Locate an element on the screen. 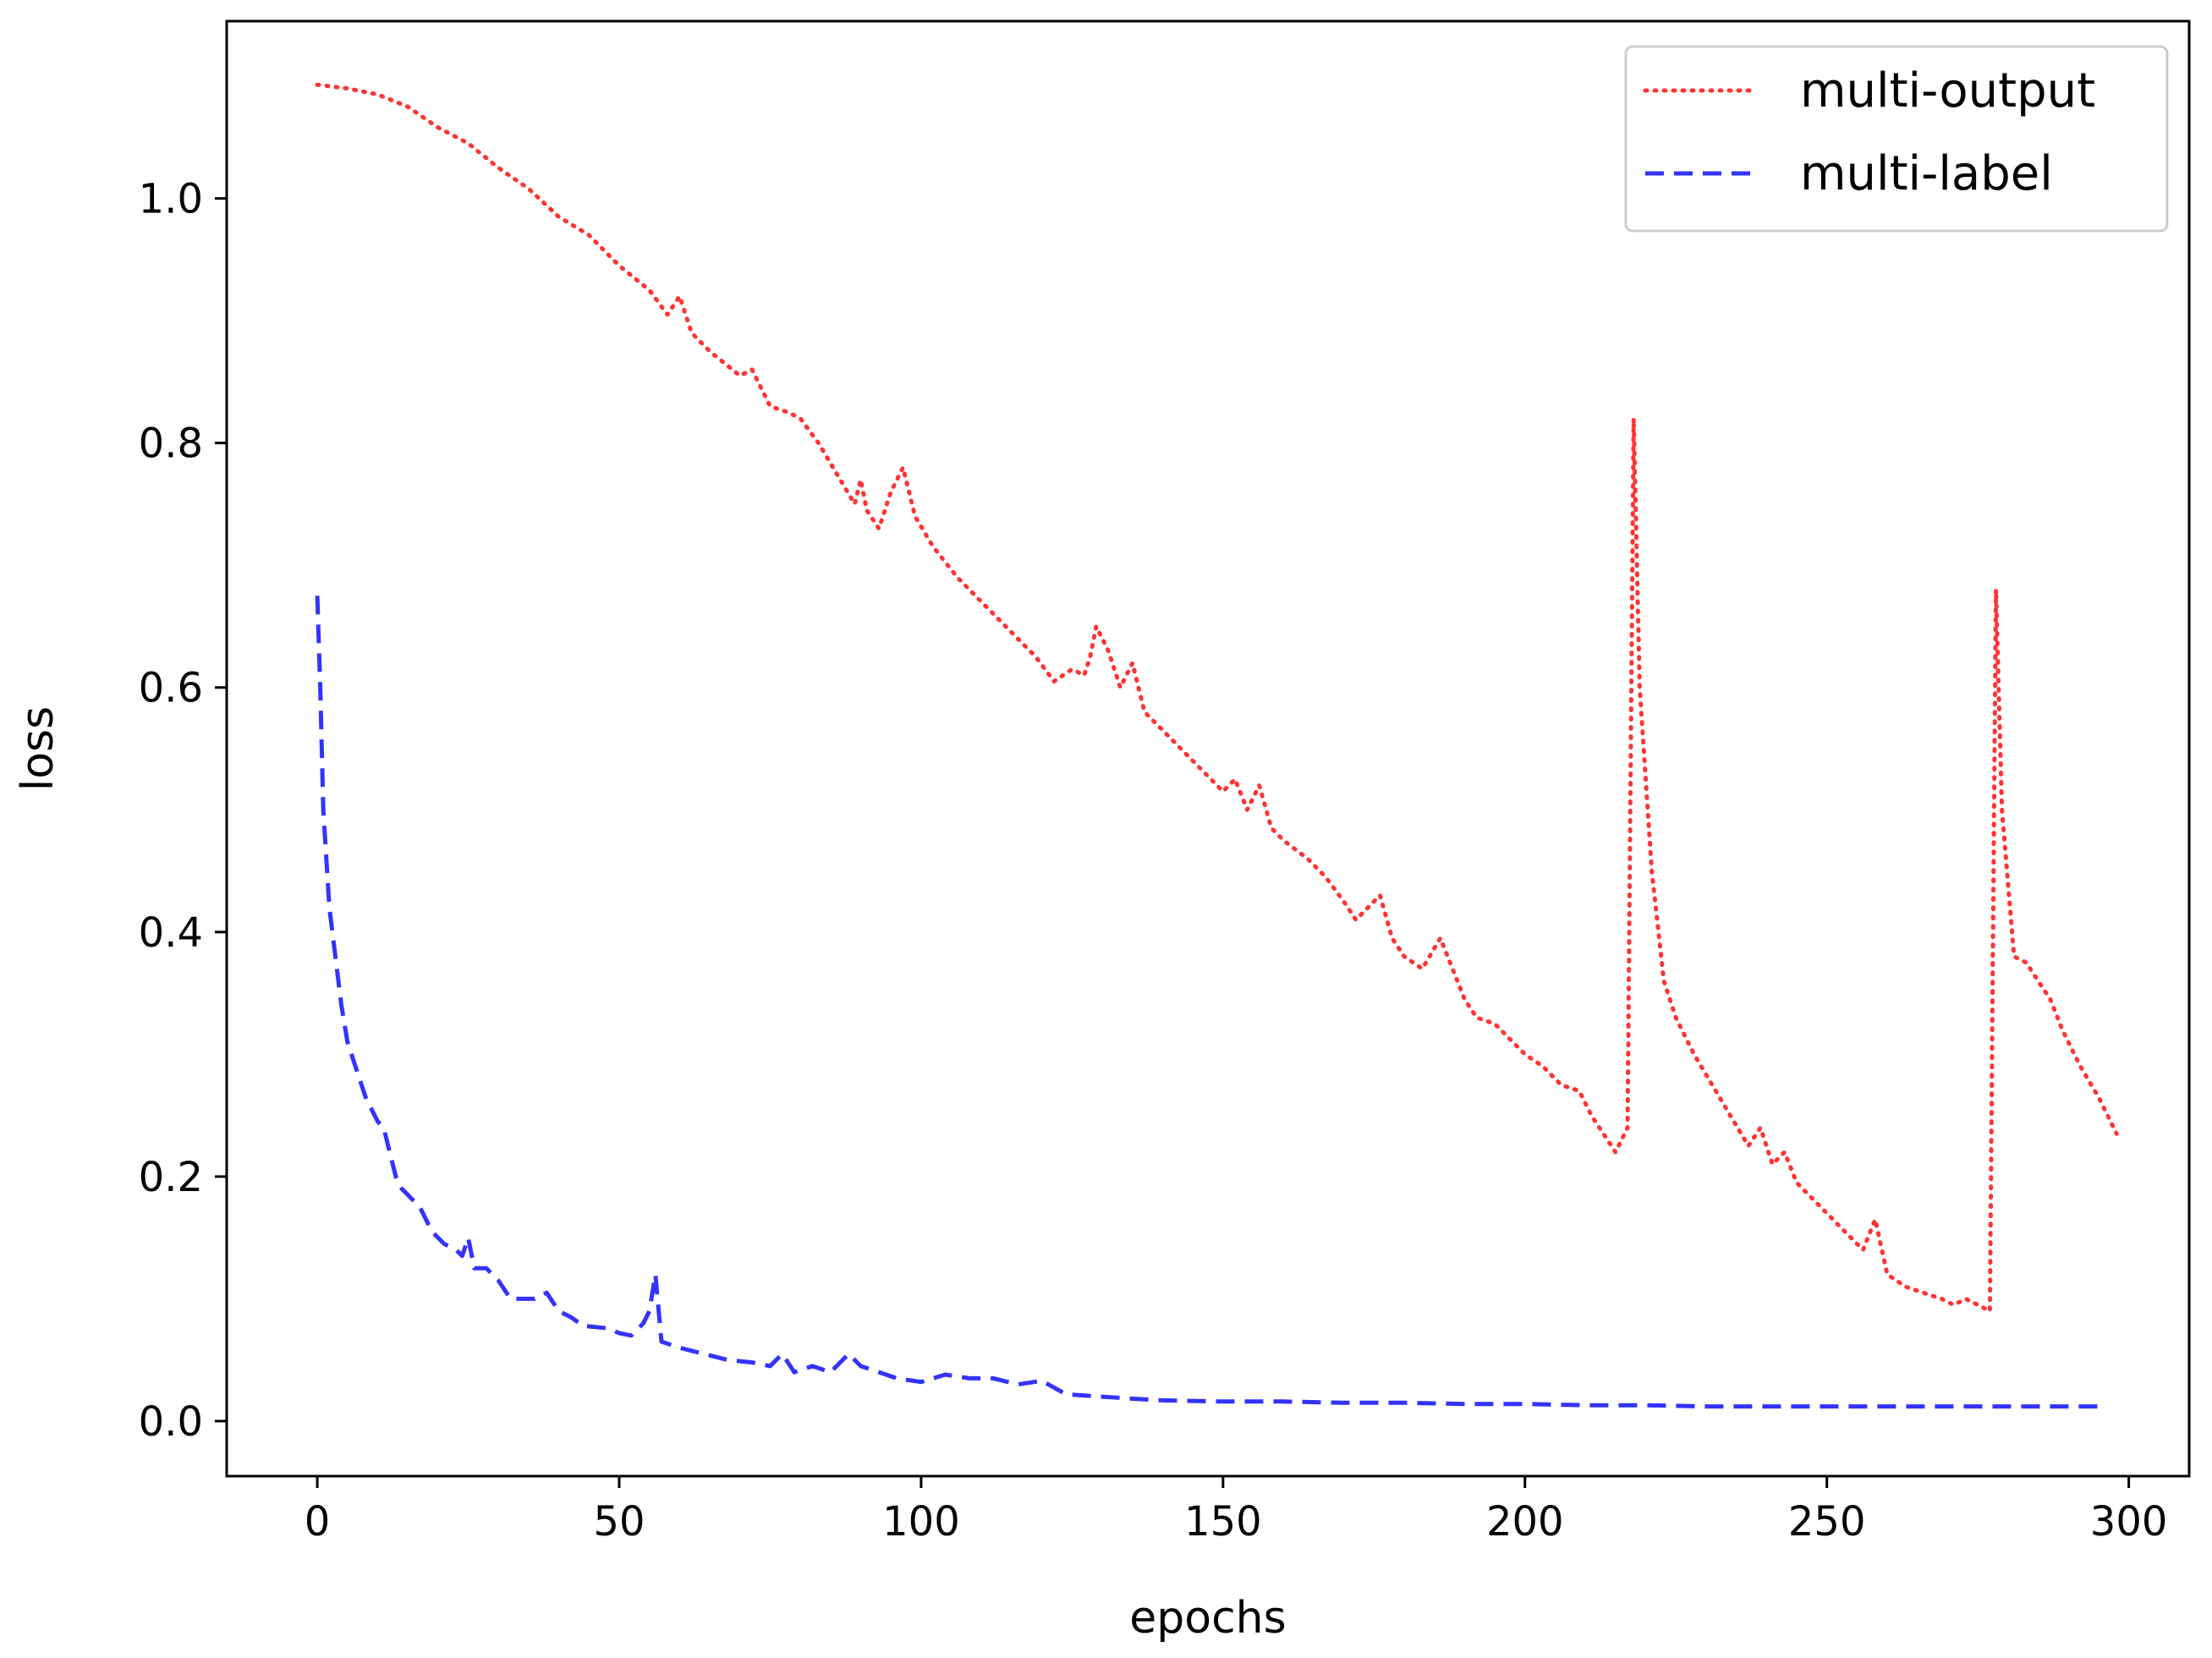  x-tick-label: 0 is located at coordinates (318, 1522).